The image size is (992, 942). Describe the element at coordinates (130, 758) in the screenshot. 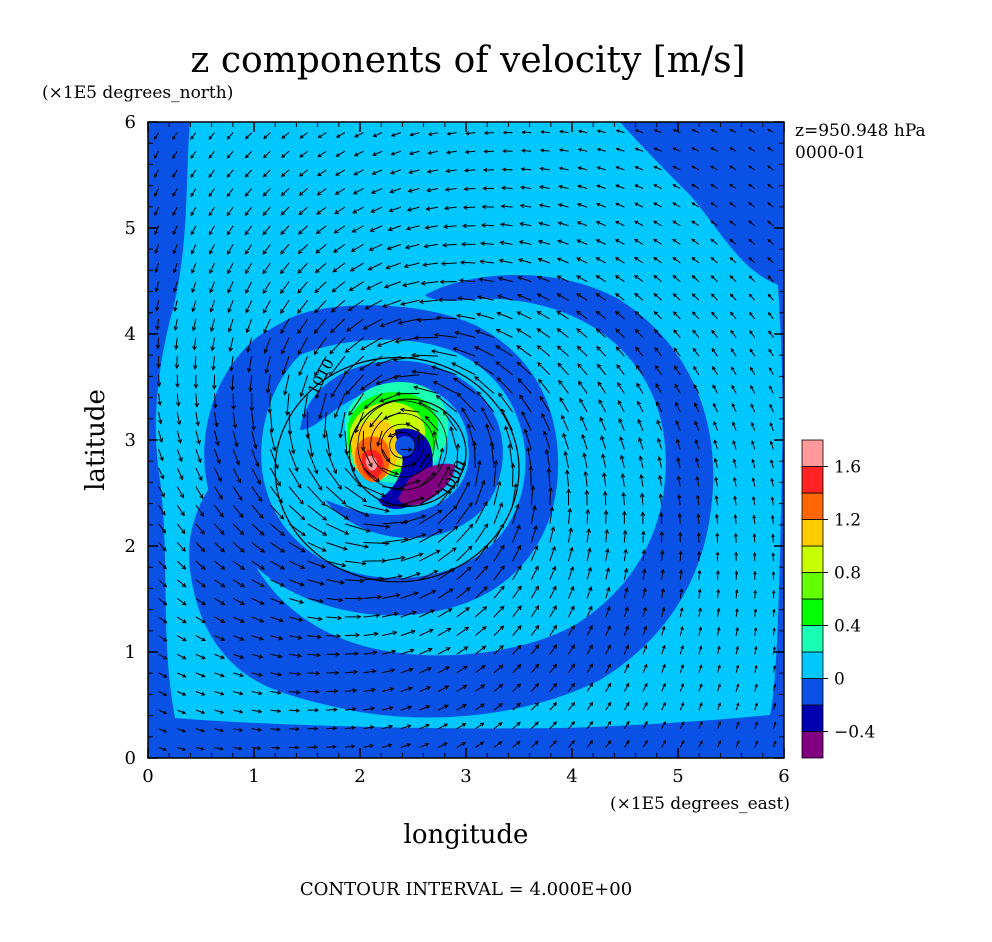

I see `y-tick-label: 0` at that location.